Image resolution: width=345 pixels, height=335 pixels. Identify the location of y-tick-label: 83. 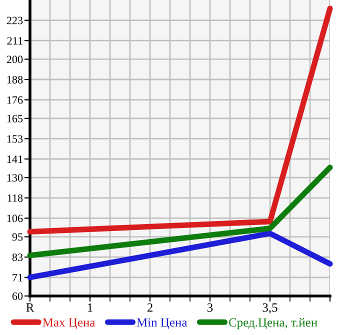
(17, 258).